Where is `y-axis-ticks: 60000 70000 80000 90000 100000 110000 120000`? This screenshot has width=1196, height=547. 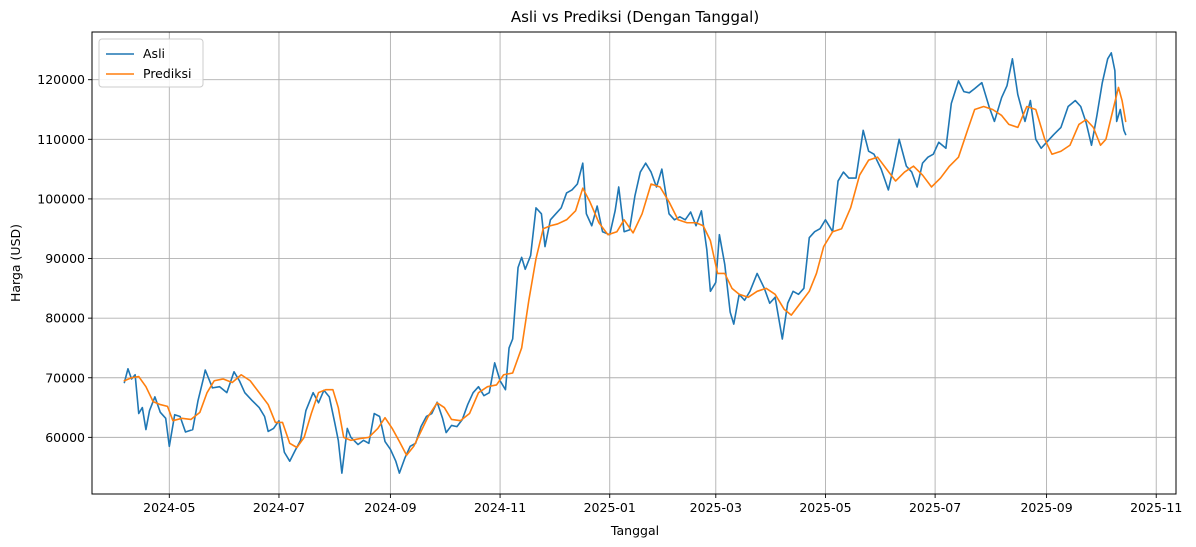 y-axis-ticks: 60000 70000 80000 90000 100000 110000 120000 is located at coordinates (64, 258).